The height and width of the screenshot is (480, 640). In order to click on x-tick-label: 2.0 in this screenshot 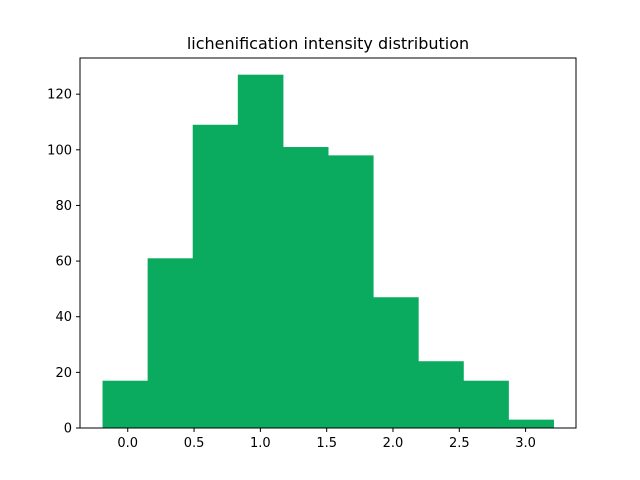, I will do `click(393, 443)`.